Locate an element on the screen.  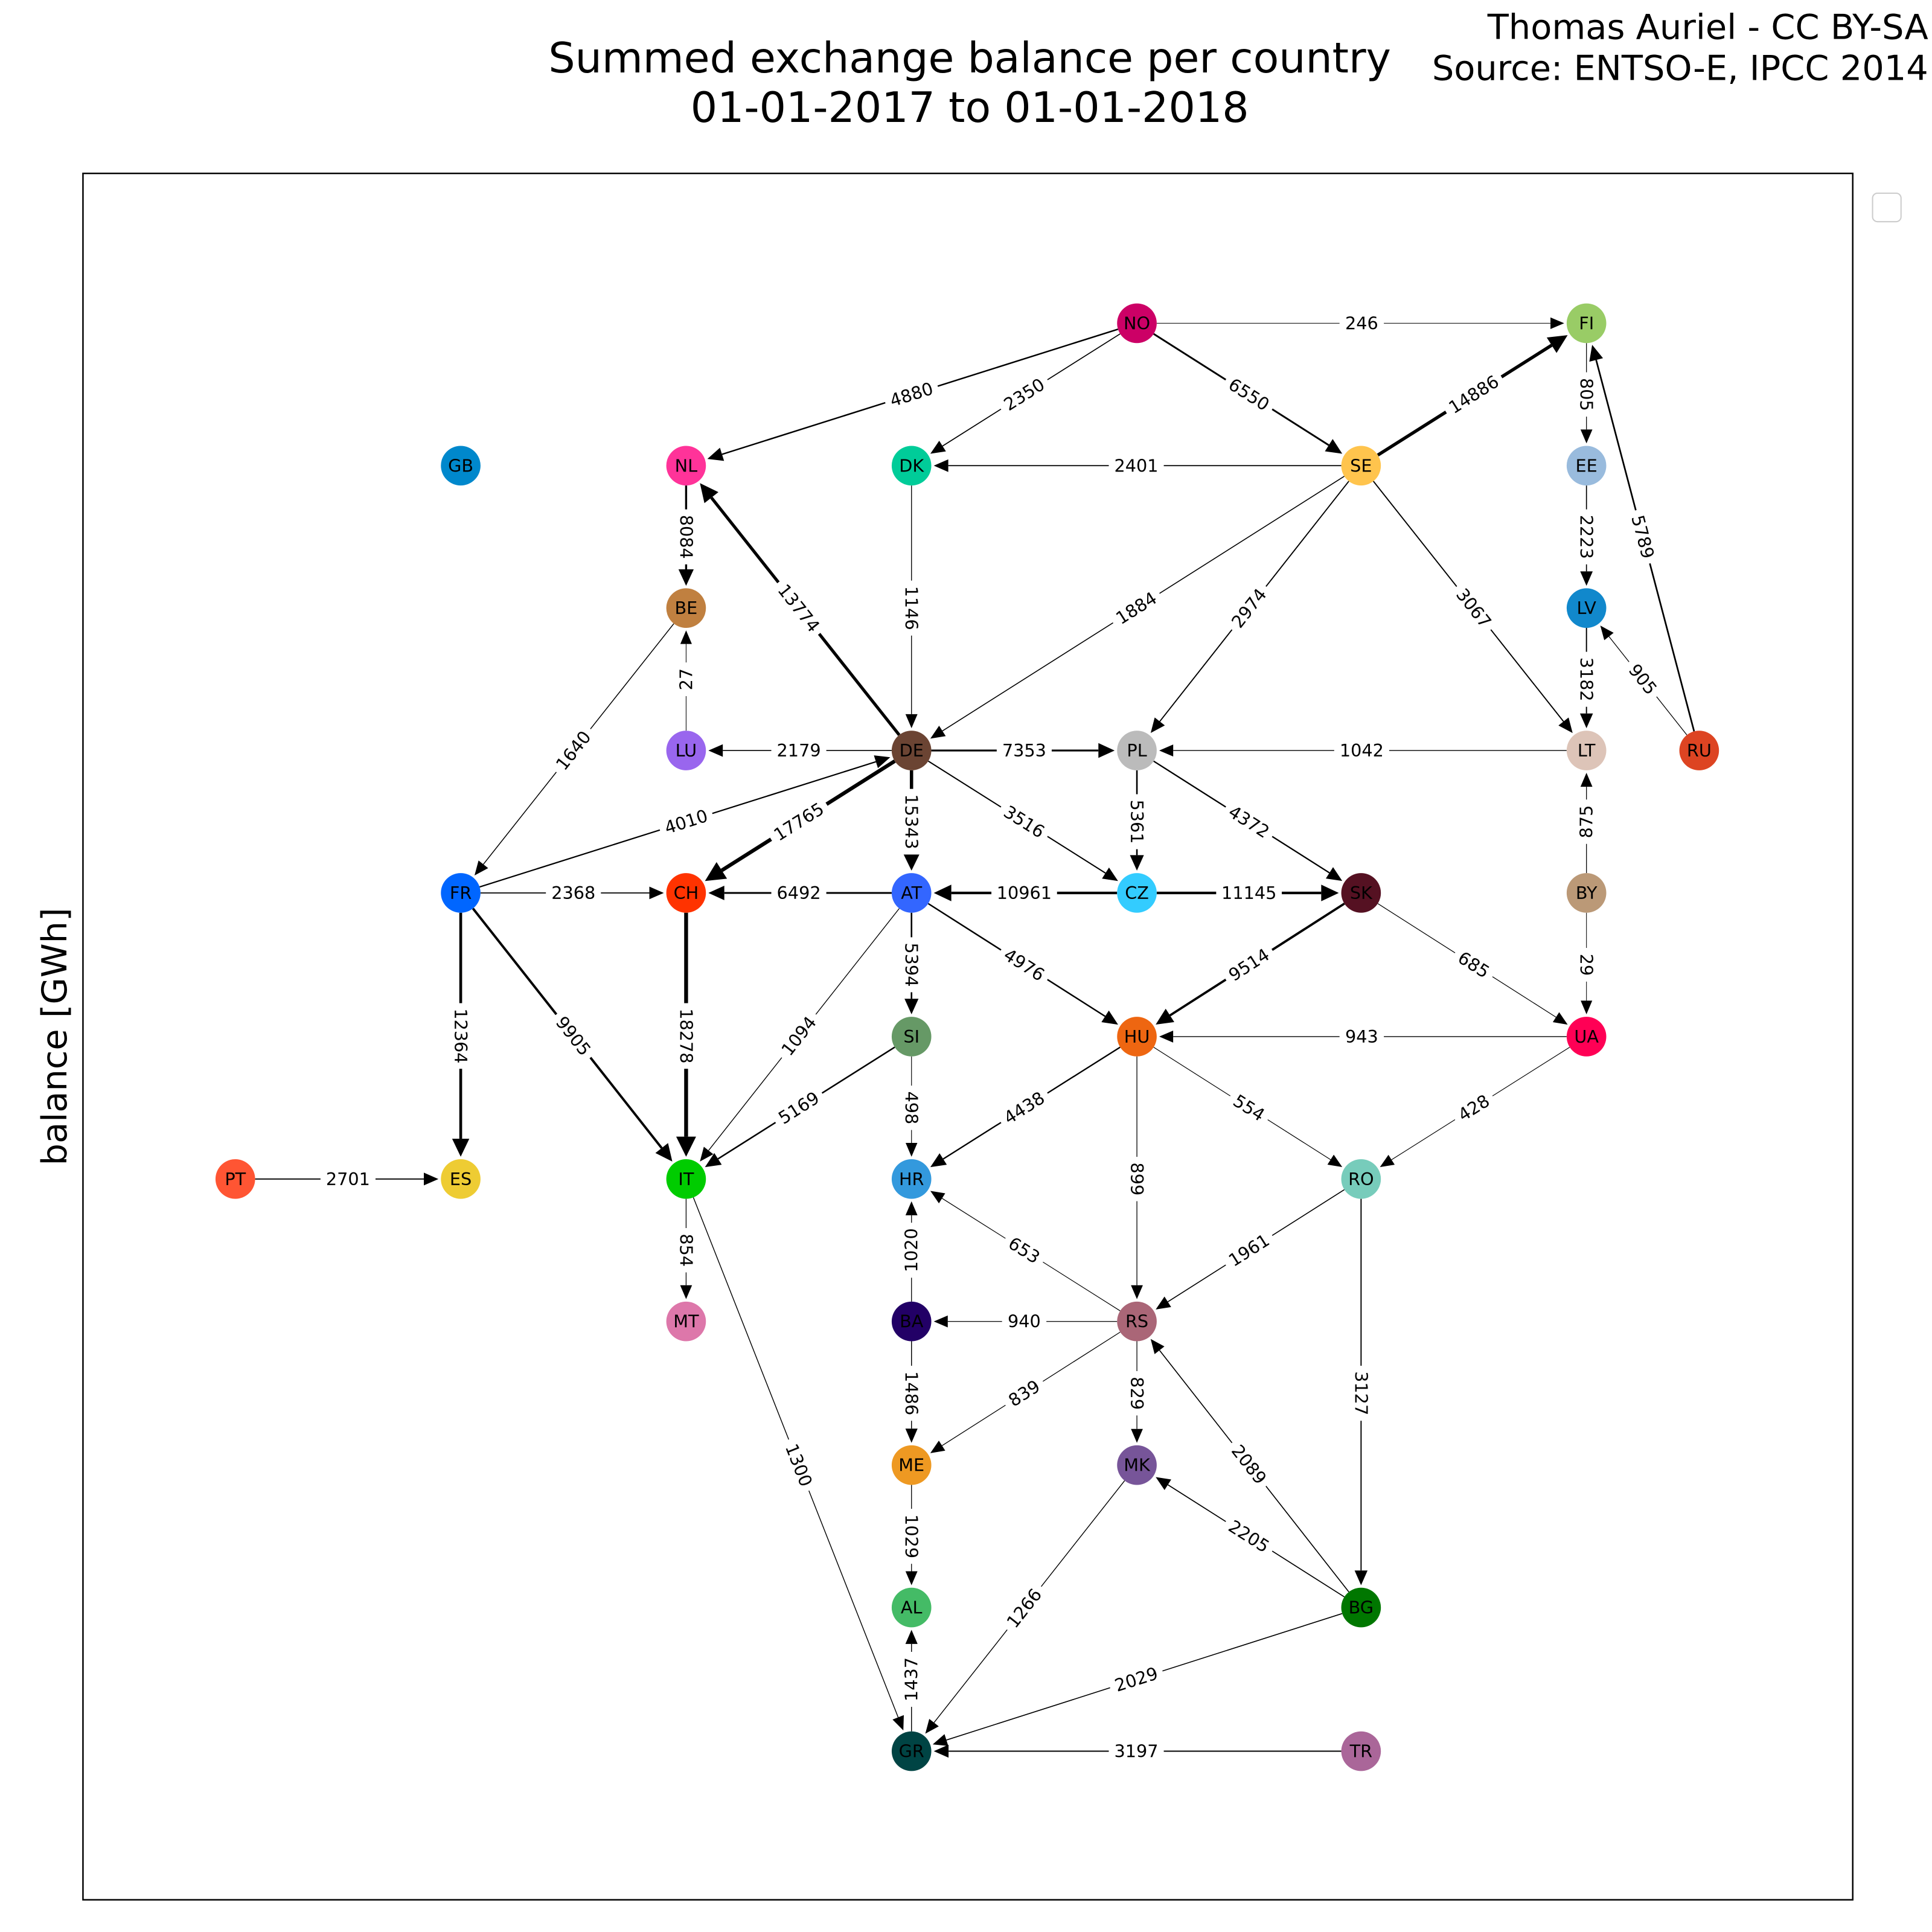
node-color: #6b4433 is located at coordinates (912, 750).